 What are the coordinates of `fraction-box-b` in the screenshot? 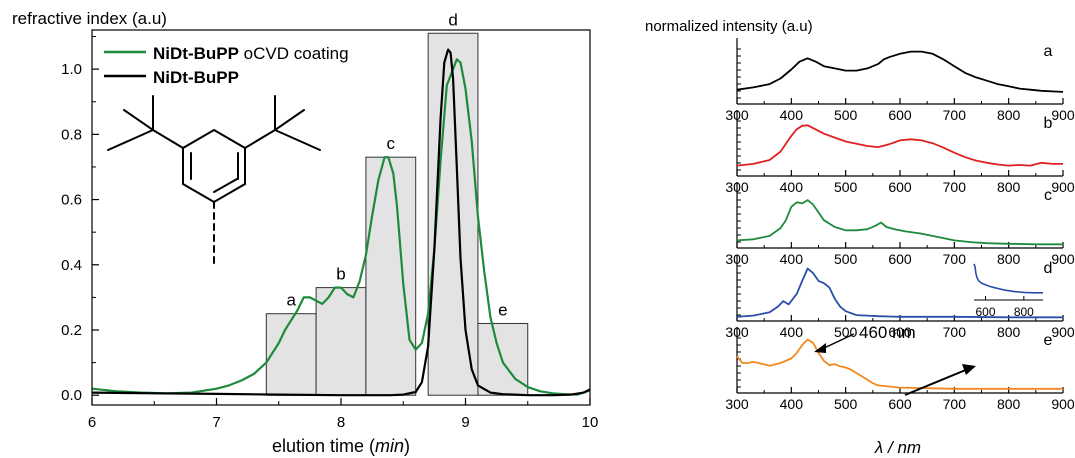 It's located at (341, 341).